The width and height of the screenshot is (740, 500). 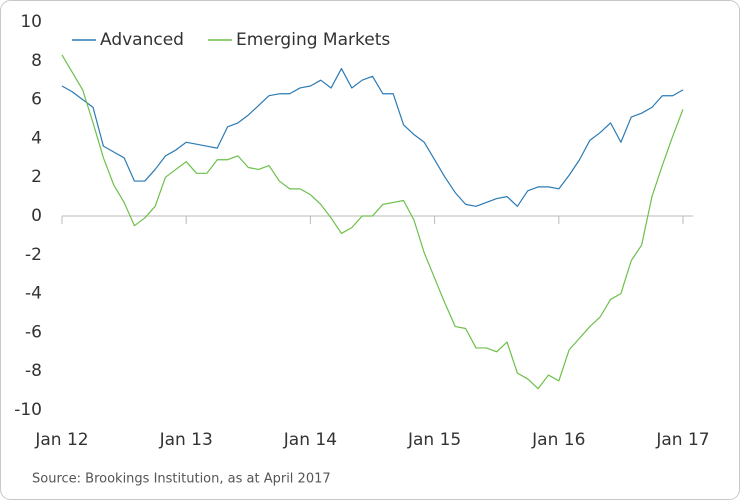 I want to click on x-tick-label: Jan 14, so click(x=310, y=440).